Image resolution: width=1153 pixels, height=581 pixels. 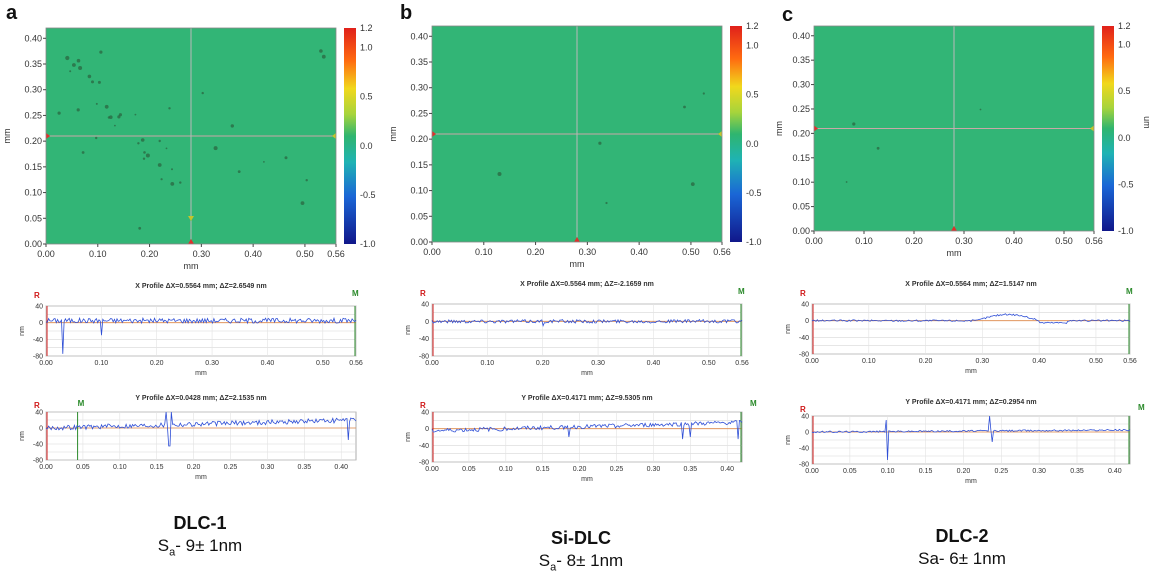 I want to click on x-tick-label: 0.00, so click(x=814, y=241).